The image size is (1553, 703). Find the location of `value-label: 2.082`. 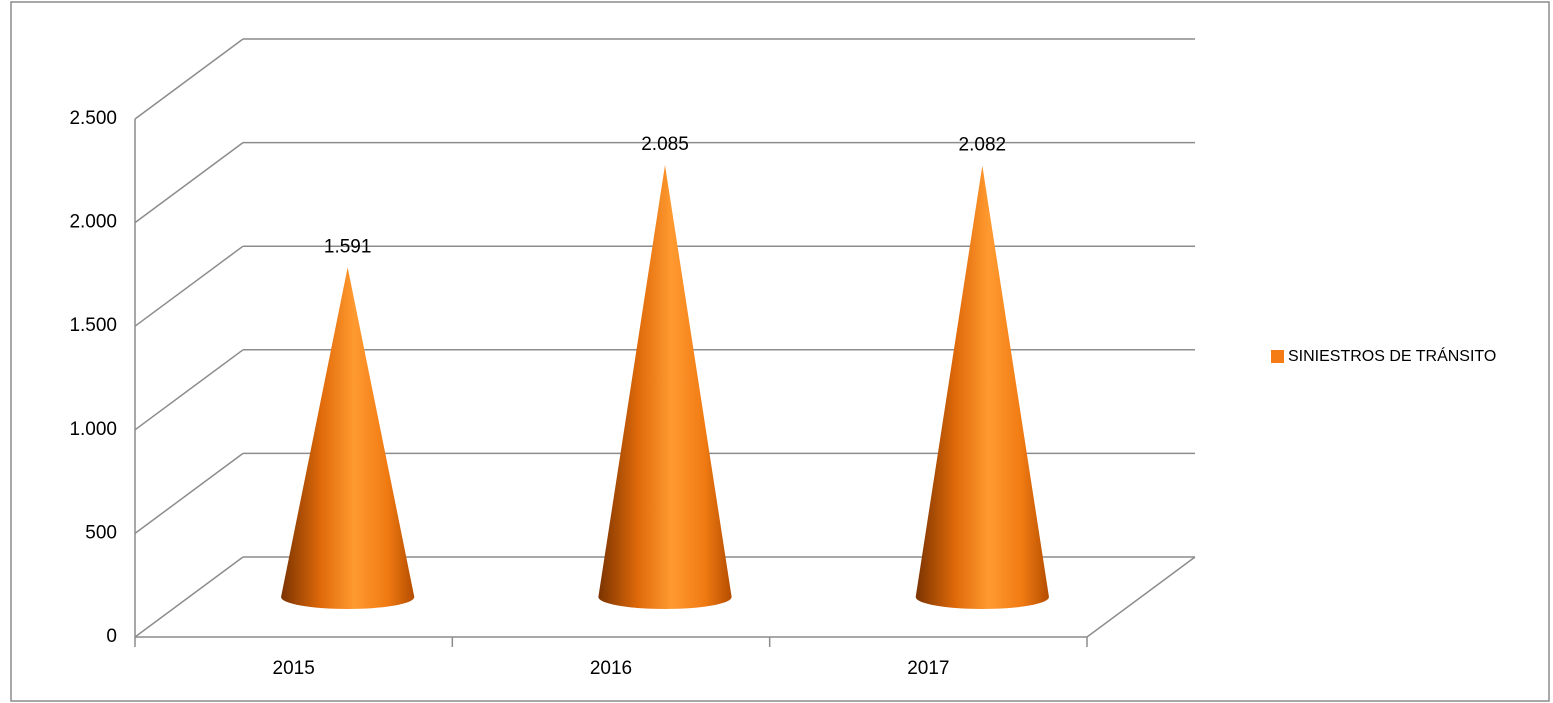

value-label: 2.082 is located at coordinates (983, 145).